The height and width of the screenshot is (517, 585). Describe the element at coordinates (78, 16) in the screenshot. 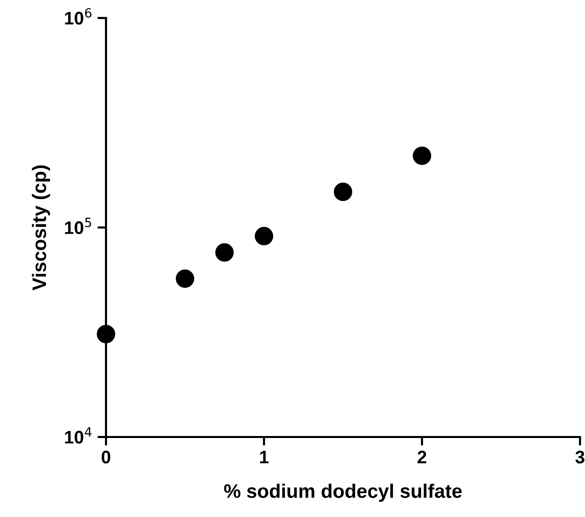

I see `y-tick-label: 10$^{6}$` at that location.